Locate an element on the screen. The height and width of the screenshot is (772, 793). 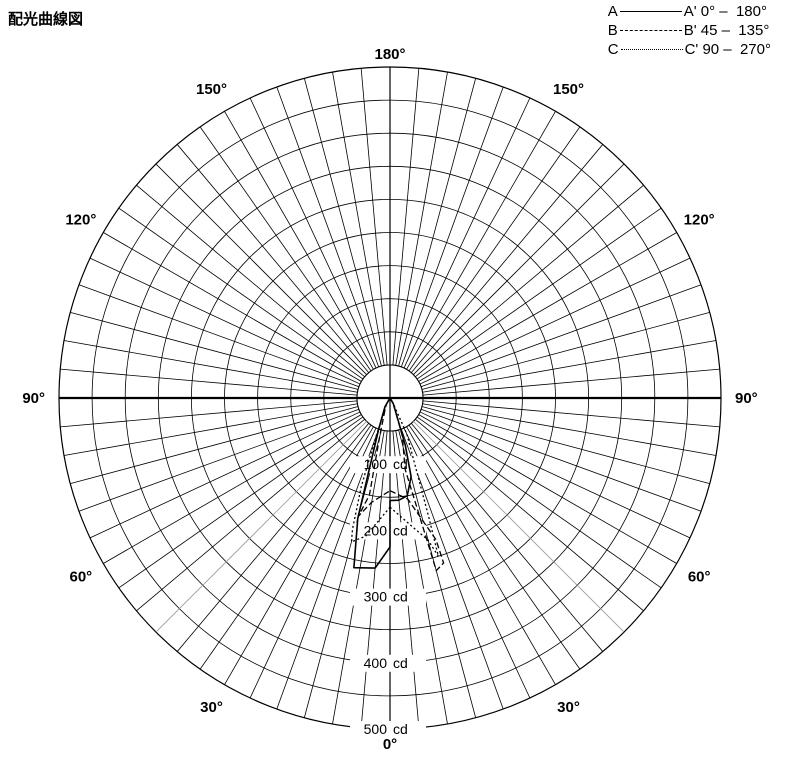
legend-b-end: B' is located at coordinates (690, 30).